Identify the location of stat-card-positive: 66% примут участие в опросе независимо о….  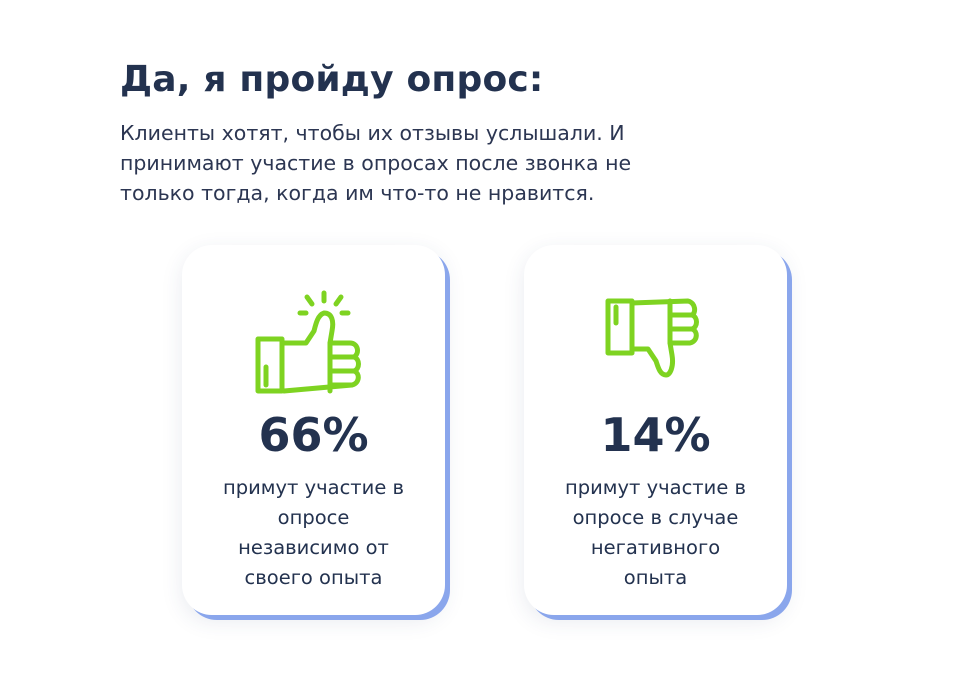
(313, 430).